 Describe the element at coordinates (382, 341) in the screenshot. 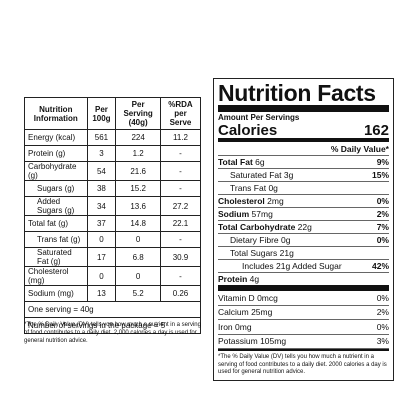

I see `vitamin-dv: 3%` at that location.